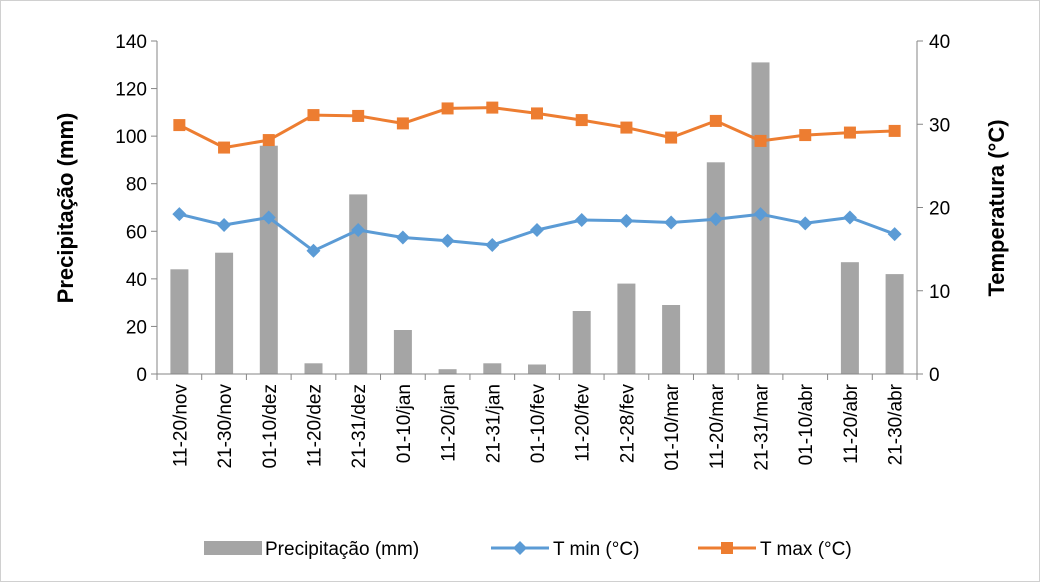  What do you see at coordinates (581, 342) in the screenshot?
I see `bar-11-20/fev` at bounding box center [581, 342].